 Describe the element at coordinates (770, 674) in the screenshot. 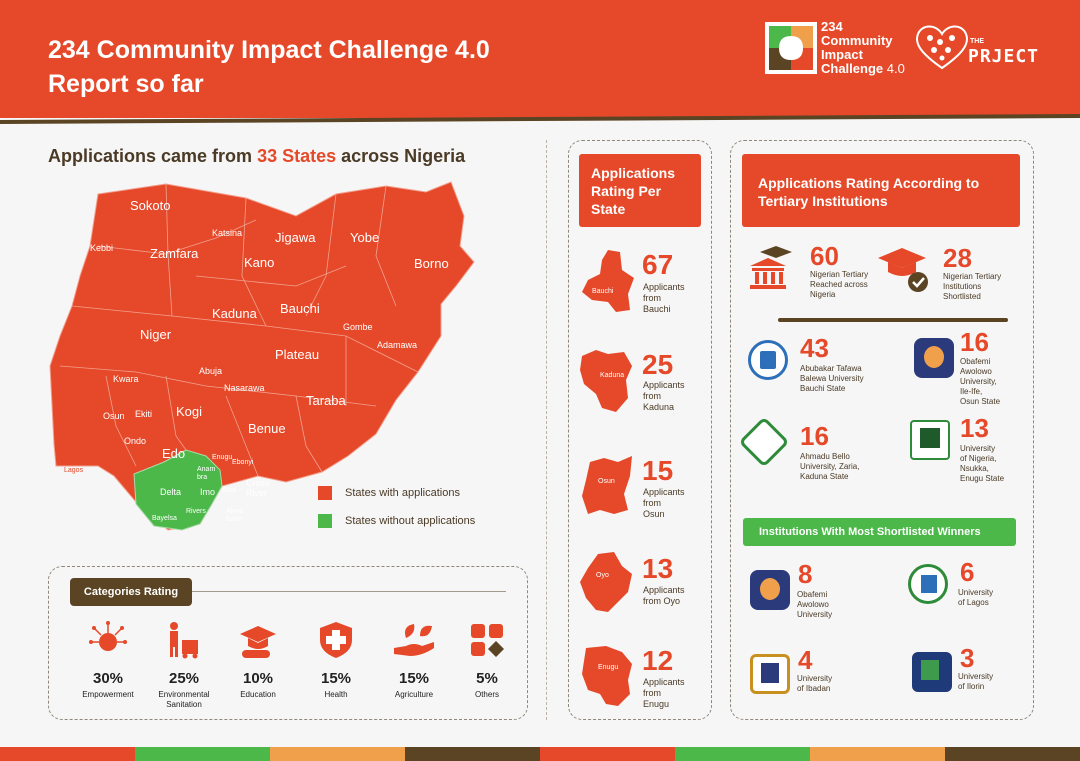

I see `ui-seal-icon` at that location.